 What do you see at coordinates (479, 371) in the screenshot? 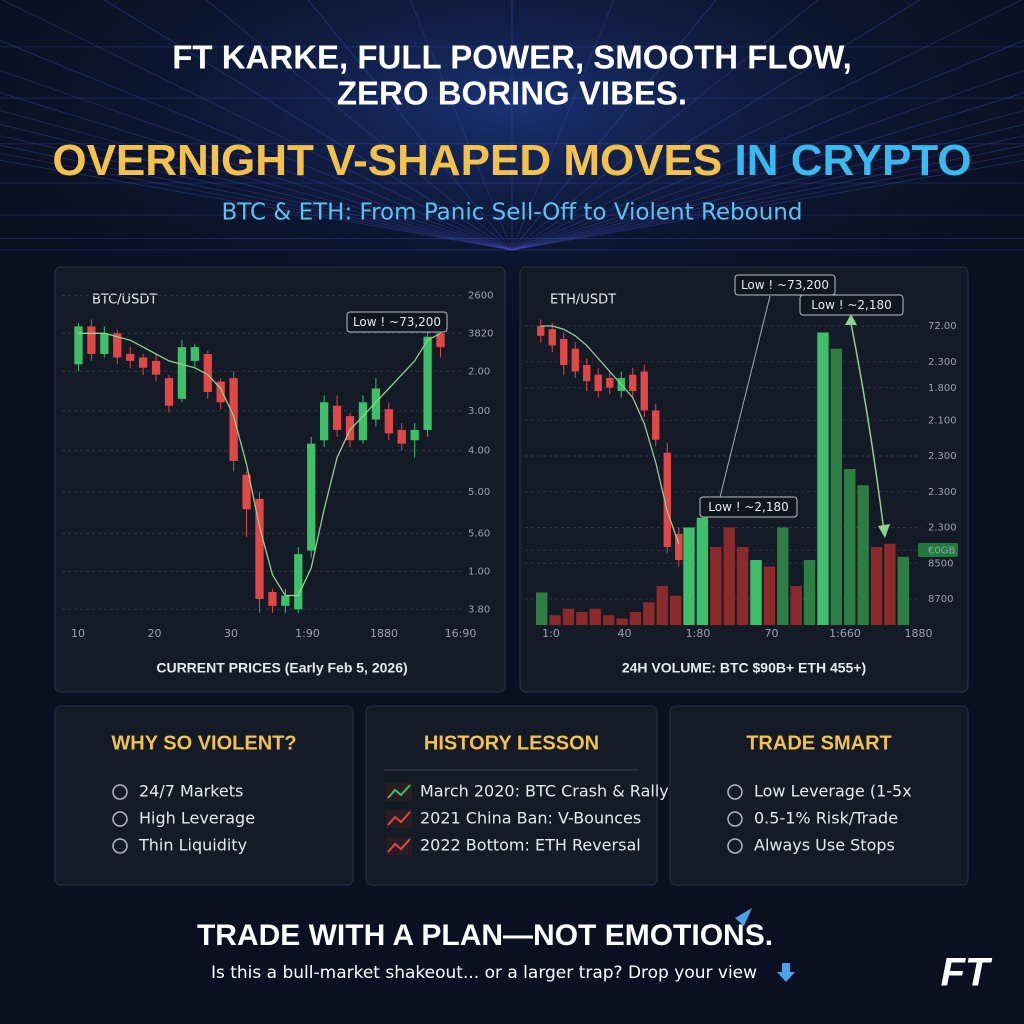
I see `y-tick-label: 2.00` at bounding box center [479, 371].